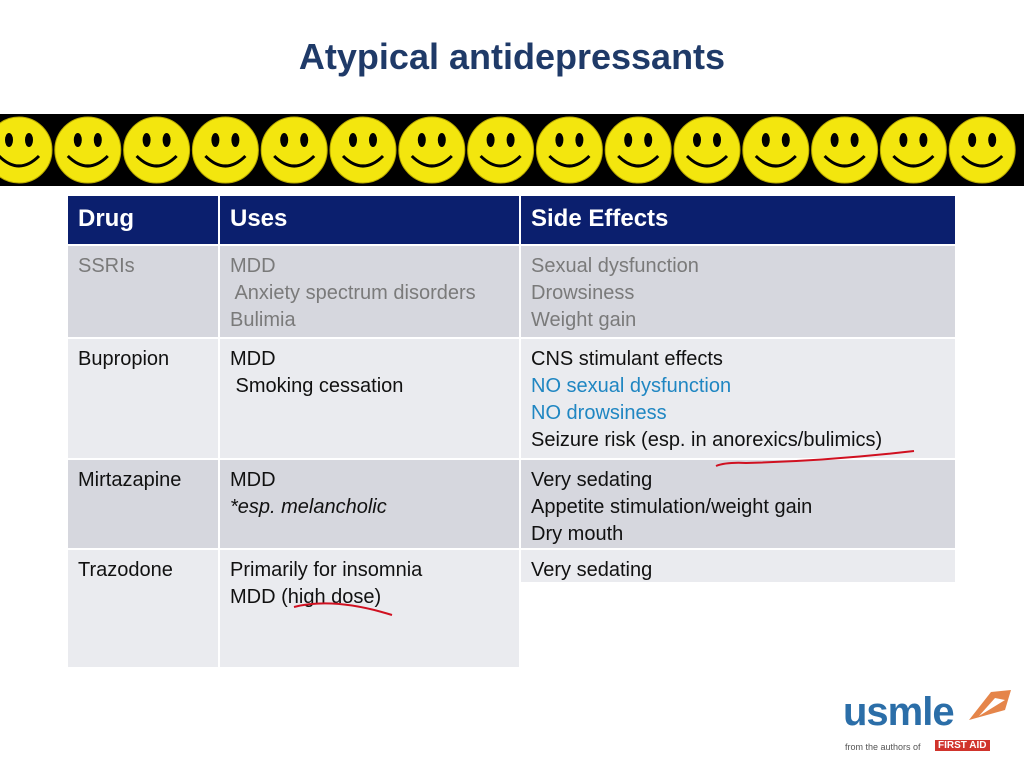 This screenshot has width=1024, height=768. I want to click on table-cell: Trazodone, so click(143, 608).